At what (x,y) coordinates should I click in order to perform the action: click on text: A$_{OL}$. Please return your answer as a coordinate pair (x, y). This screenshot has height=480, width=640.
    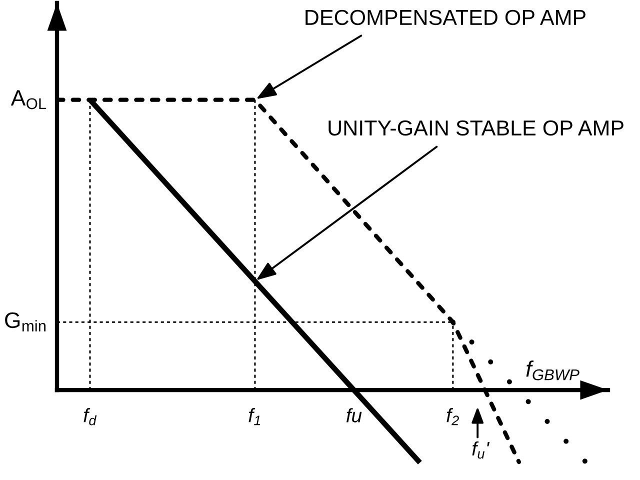
    Looking at the image, I should click on (28, 100).